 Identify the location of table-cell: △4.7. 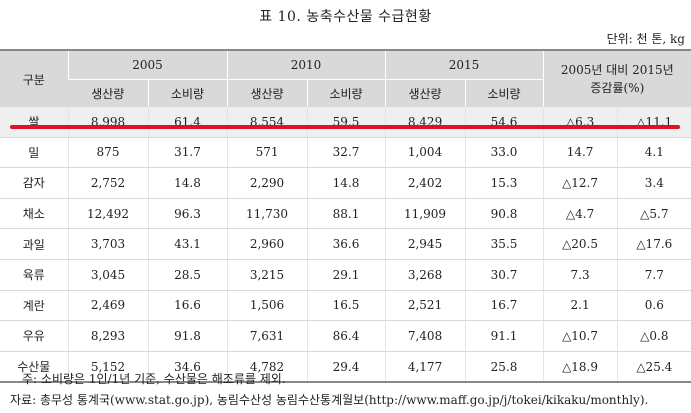
(580, 214).